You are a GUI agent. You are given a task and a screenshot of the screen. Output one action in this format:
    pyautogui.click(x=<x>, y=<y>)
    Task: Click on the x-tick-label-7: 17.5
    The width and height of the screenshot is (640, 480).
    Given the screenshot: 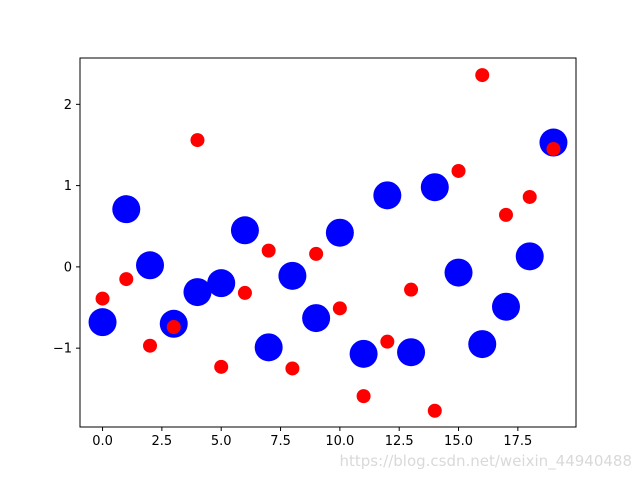 What is the action you would take?
    pyautogui.click(x=517, y=441)
    